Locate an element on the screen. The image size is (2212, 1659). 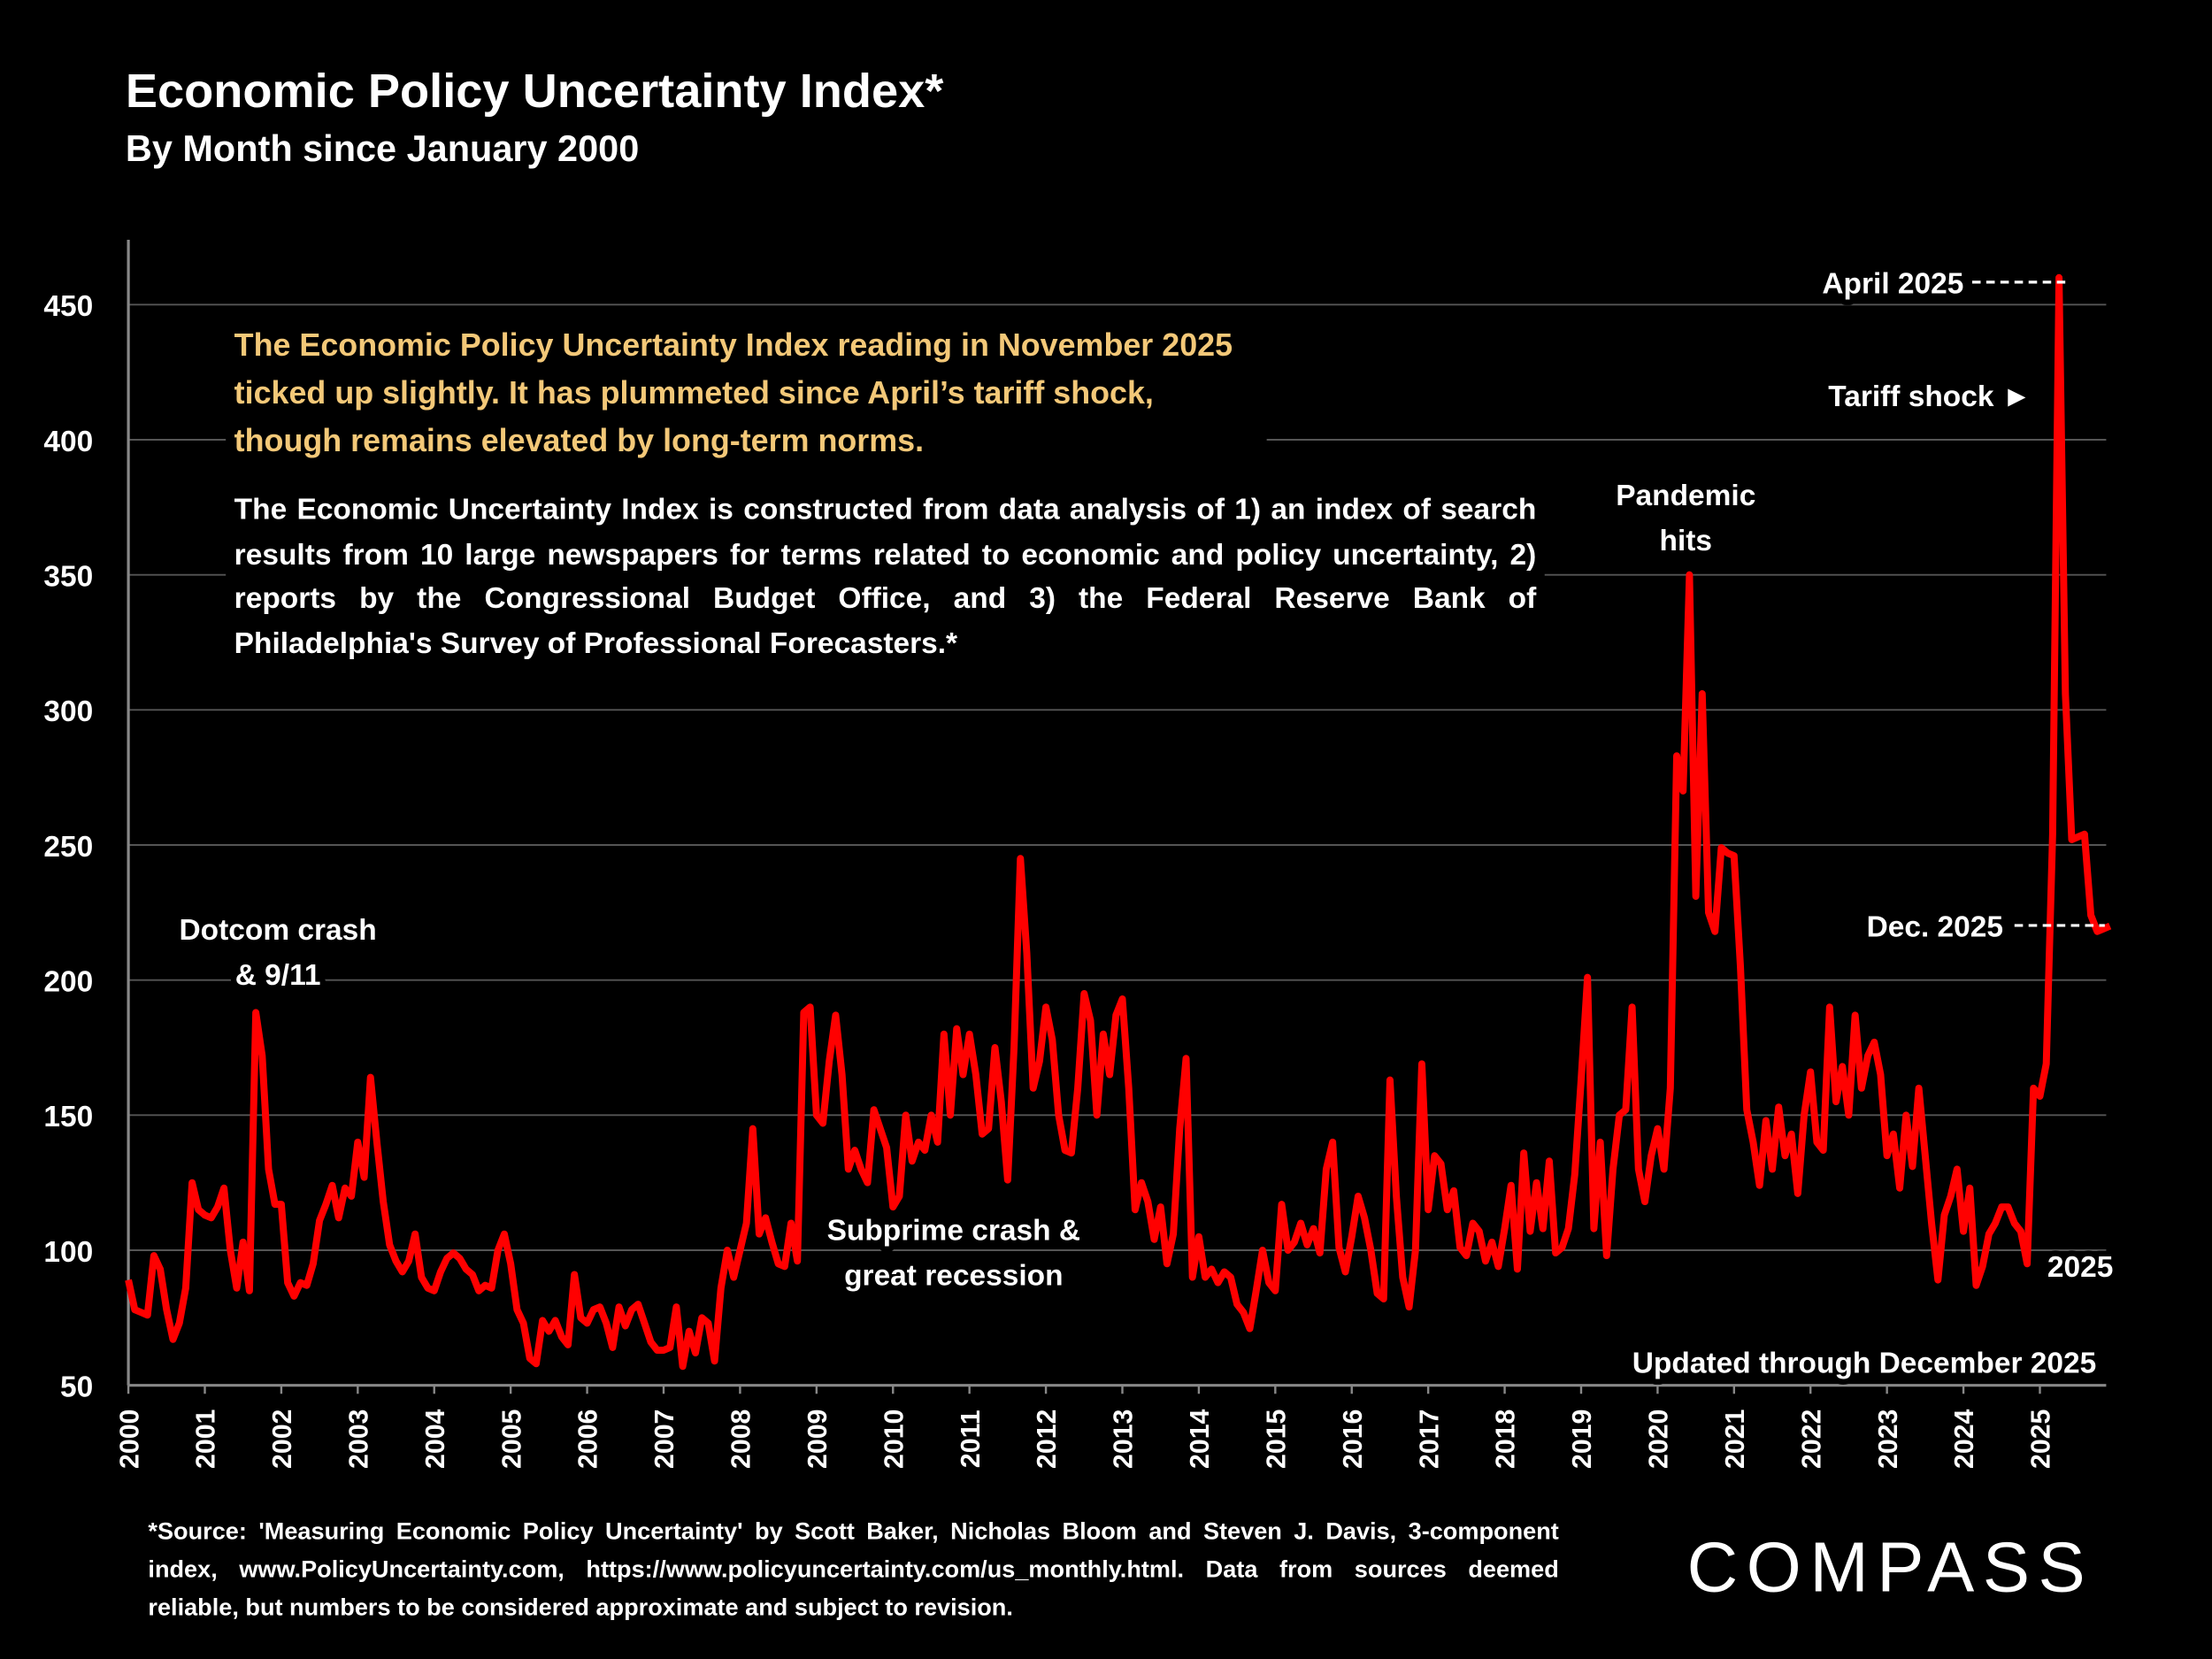
y-tick-label: 250 is located at coordinates (68, 848).